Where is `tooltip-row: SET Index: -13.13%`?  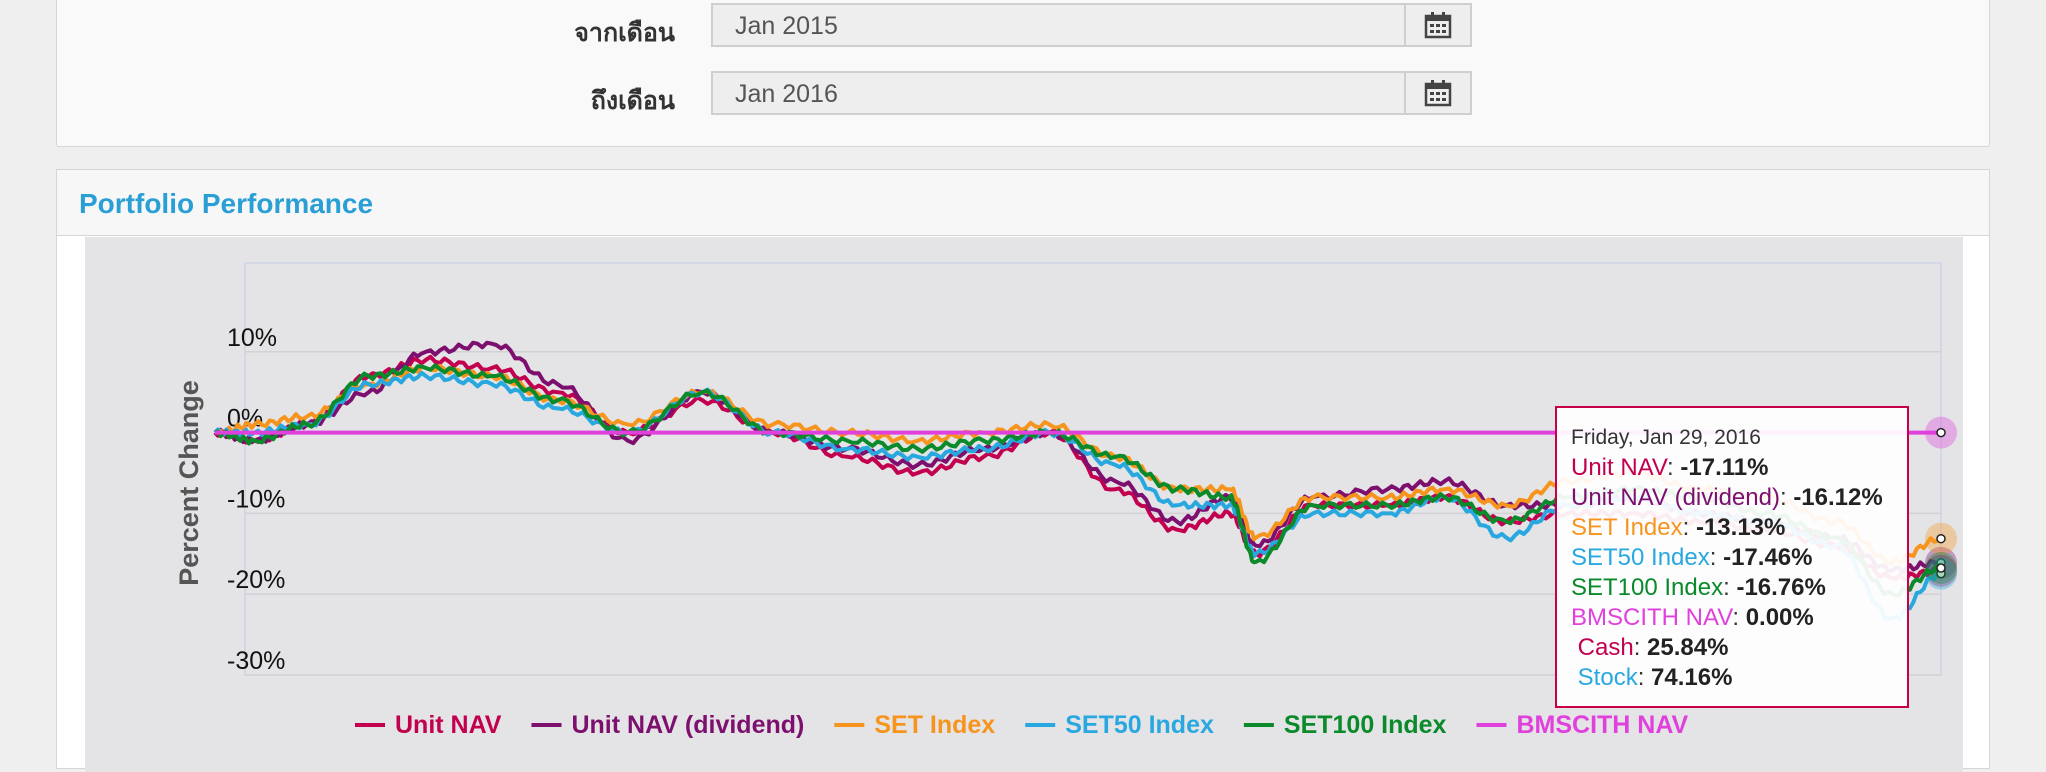
tooltip-row: SET Index: -13.13% is located at coordinates (1739, 528).